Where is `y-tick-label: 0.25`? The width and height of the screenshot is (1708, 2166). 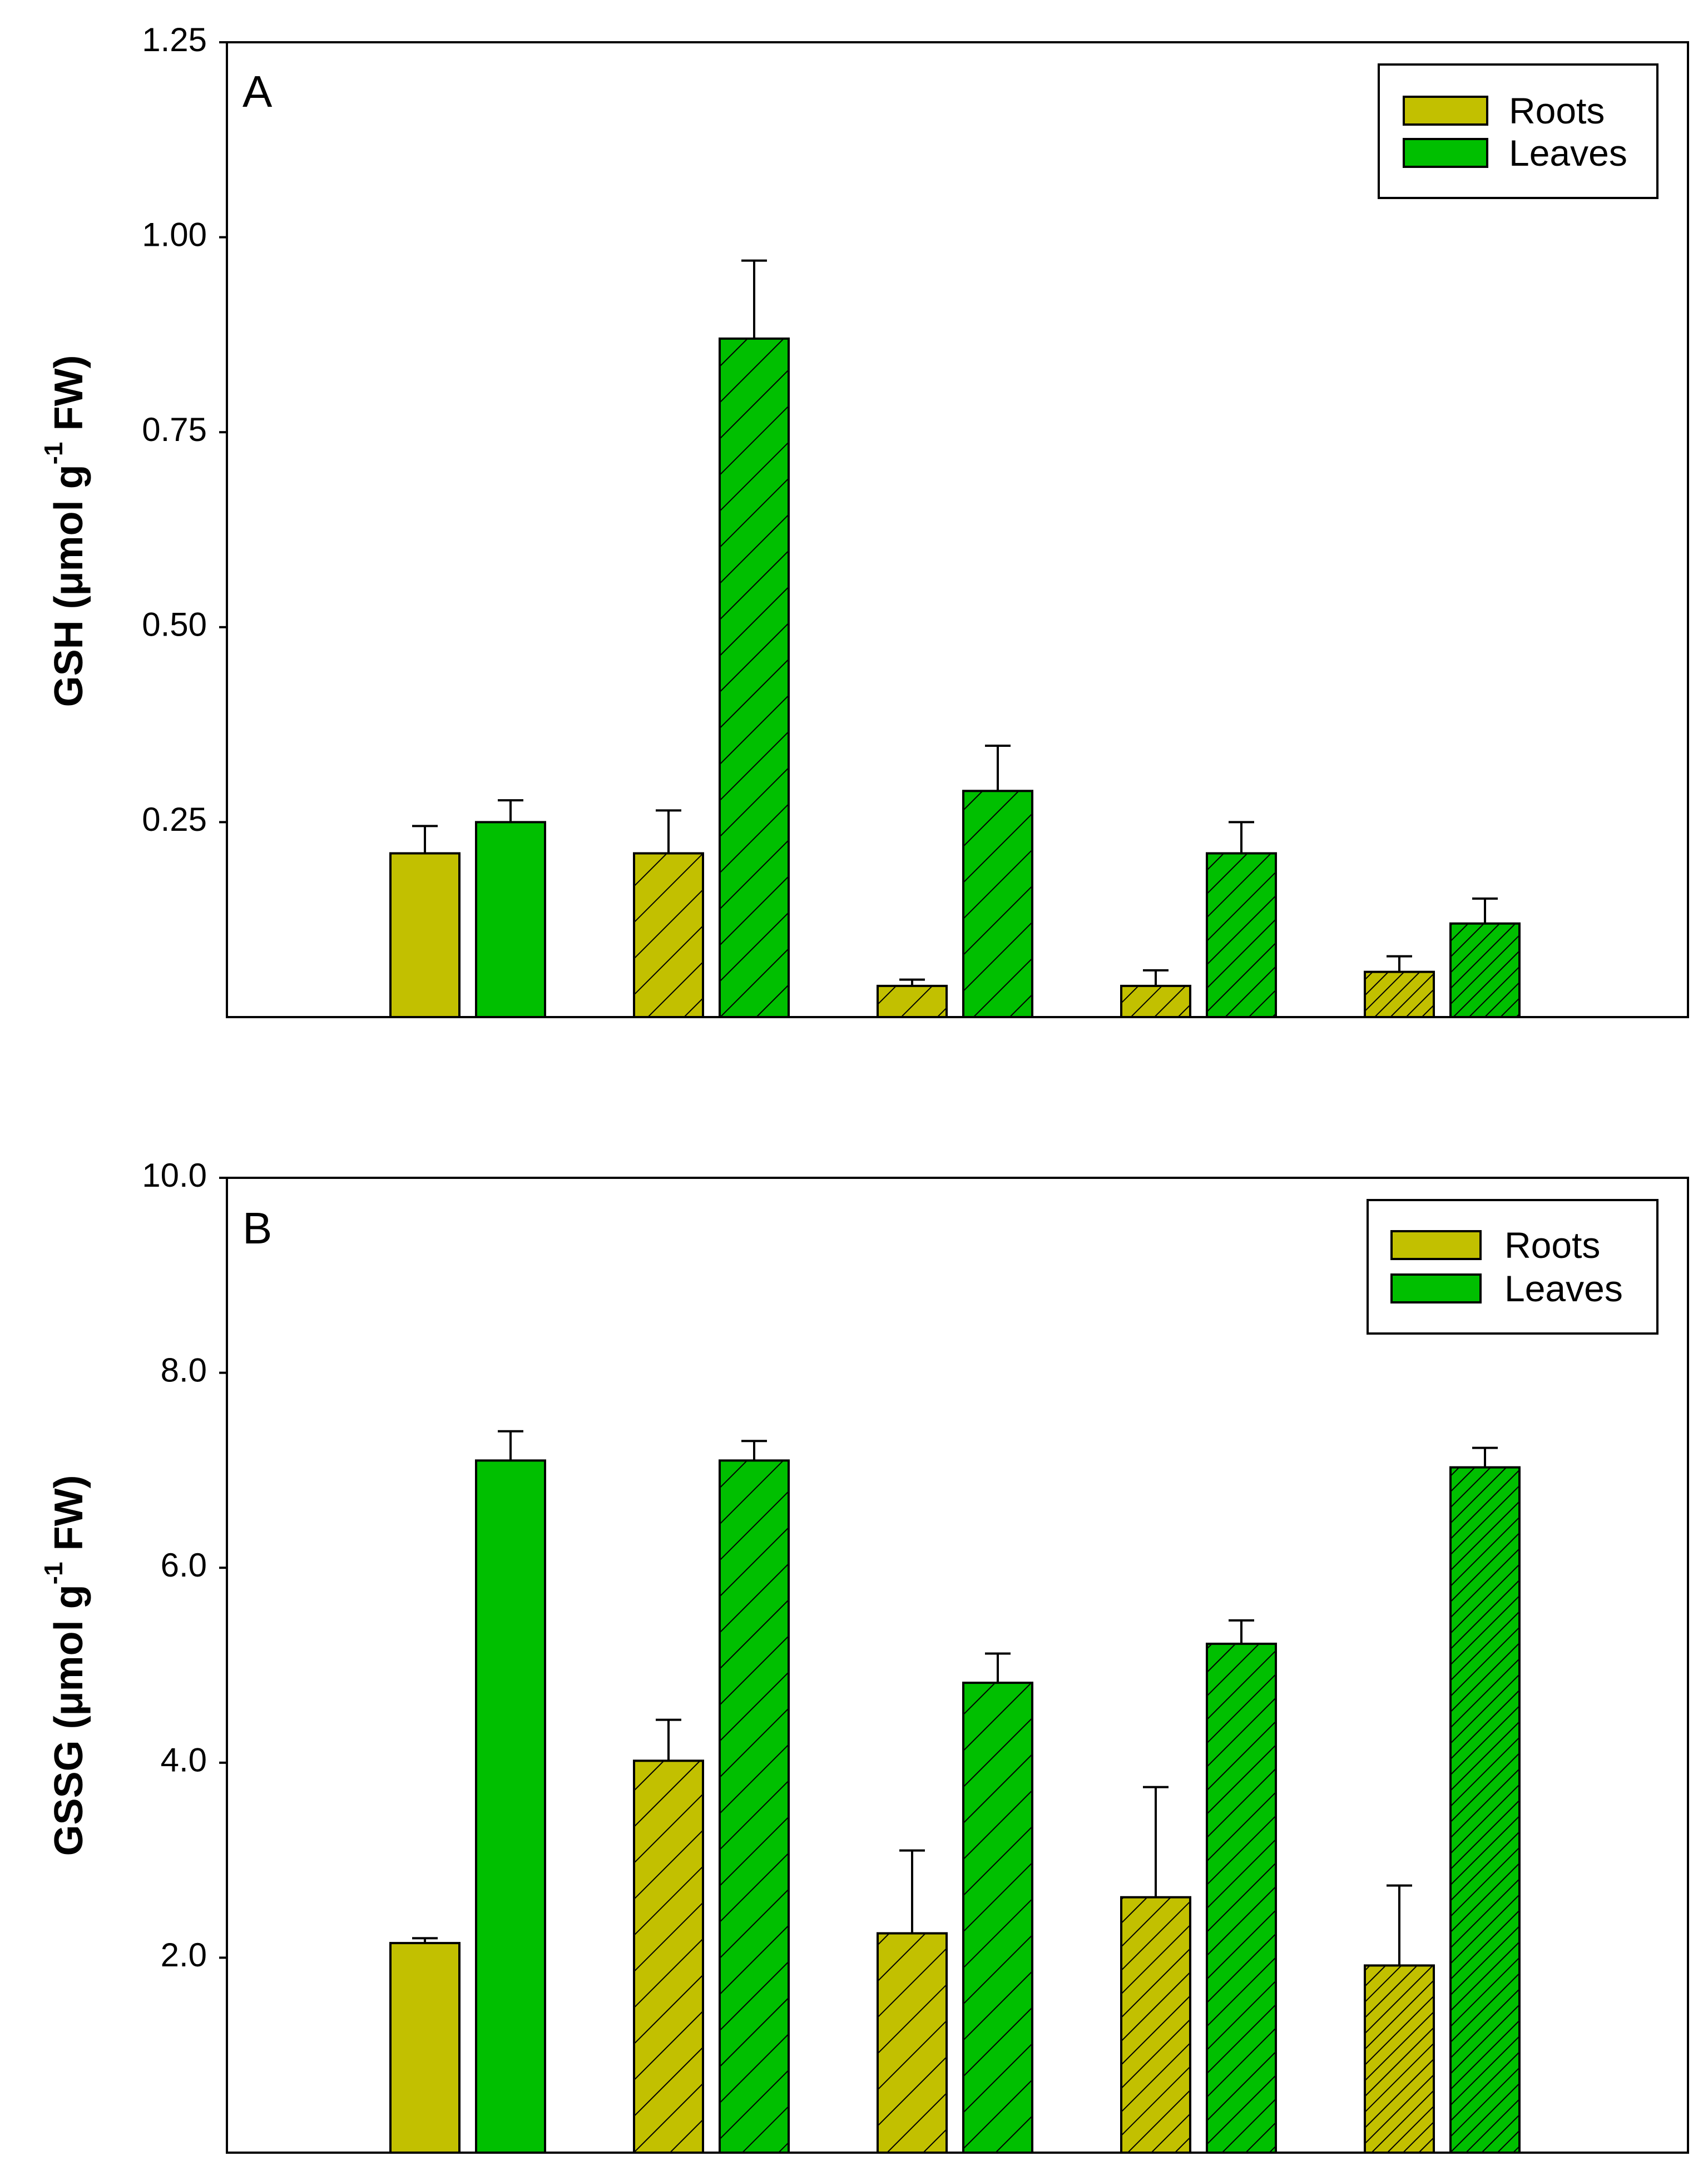
y-tick-label: 0.25 is located at coordinates (174, 820).